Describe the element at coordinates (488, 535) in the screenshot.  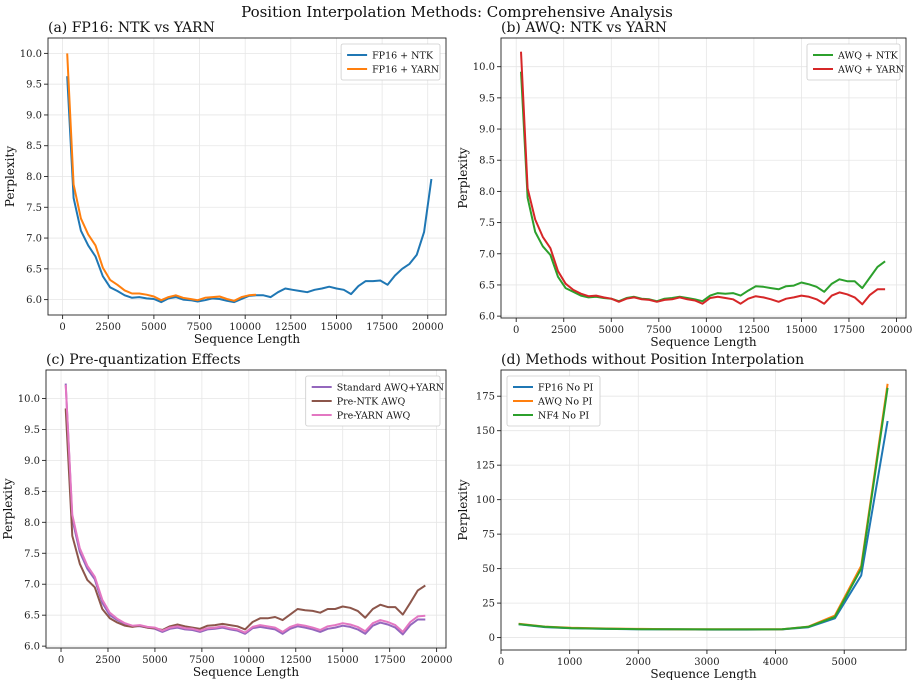
I see `y-tick-label: 75` at that location.